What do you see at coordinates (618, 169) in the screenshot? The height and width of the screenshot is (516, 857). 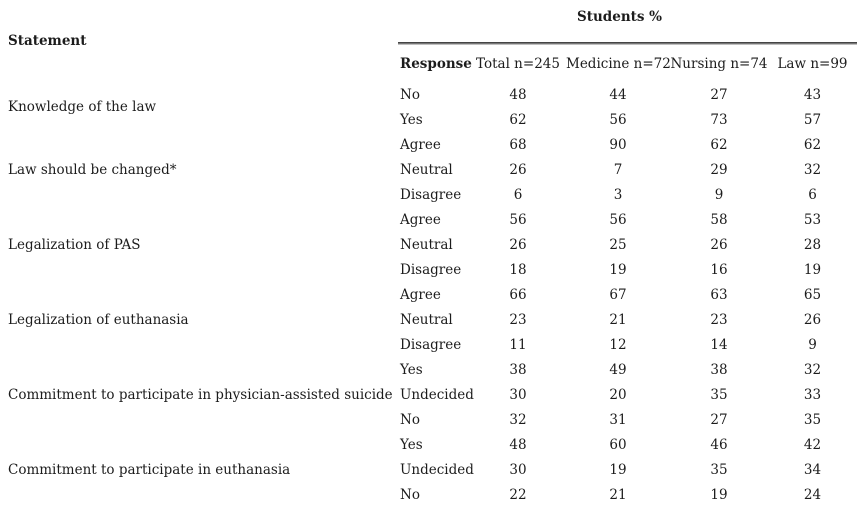 I see `value-cell: 7` at bounding box center [618, 169].